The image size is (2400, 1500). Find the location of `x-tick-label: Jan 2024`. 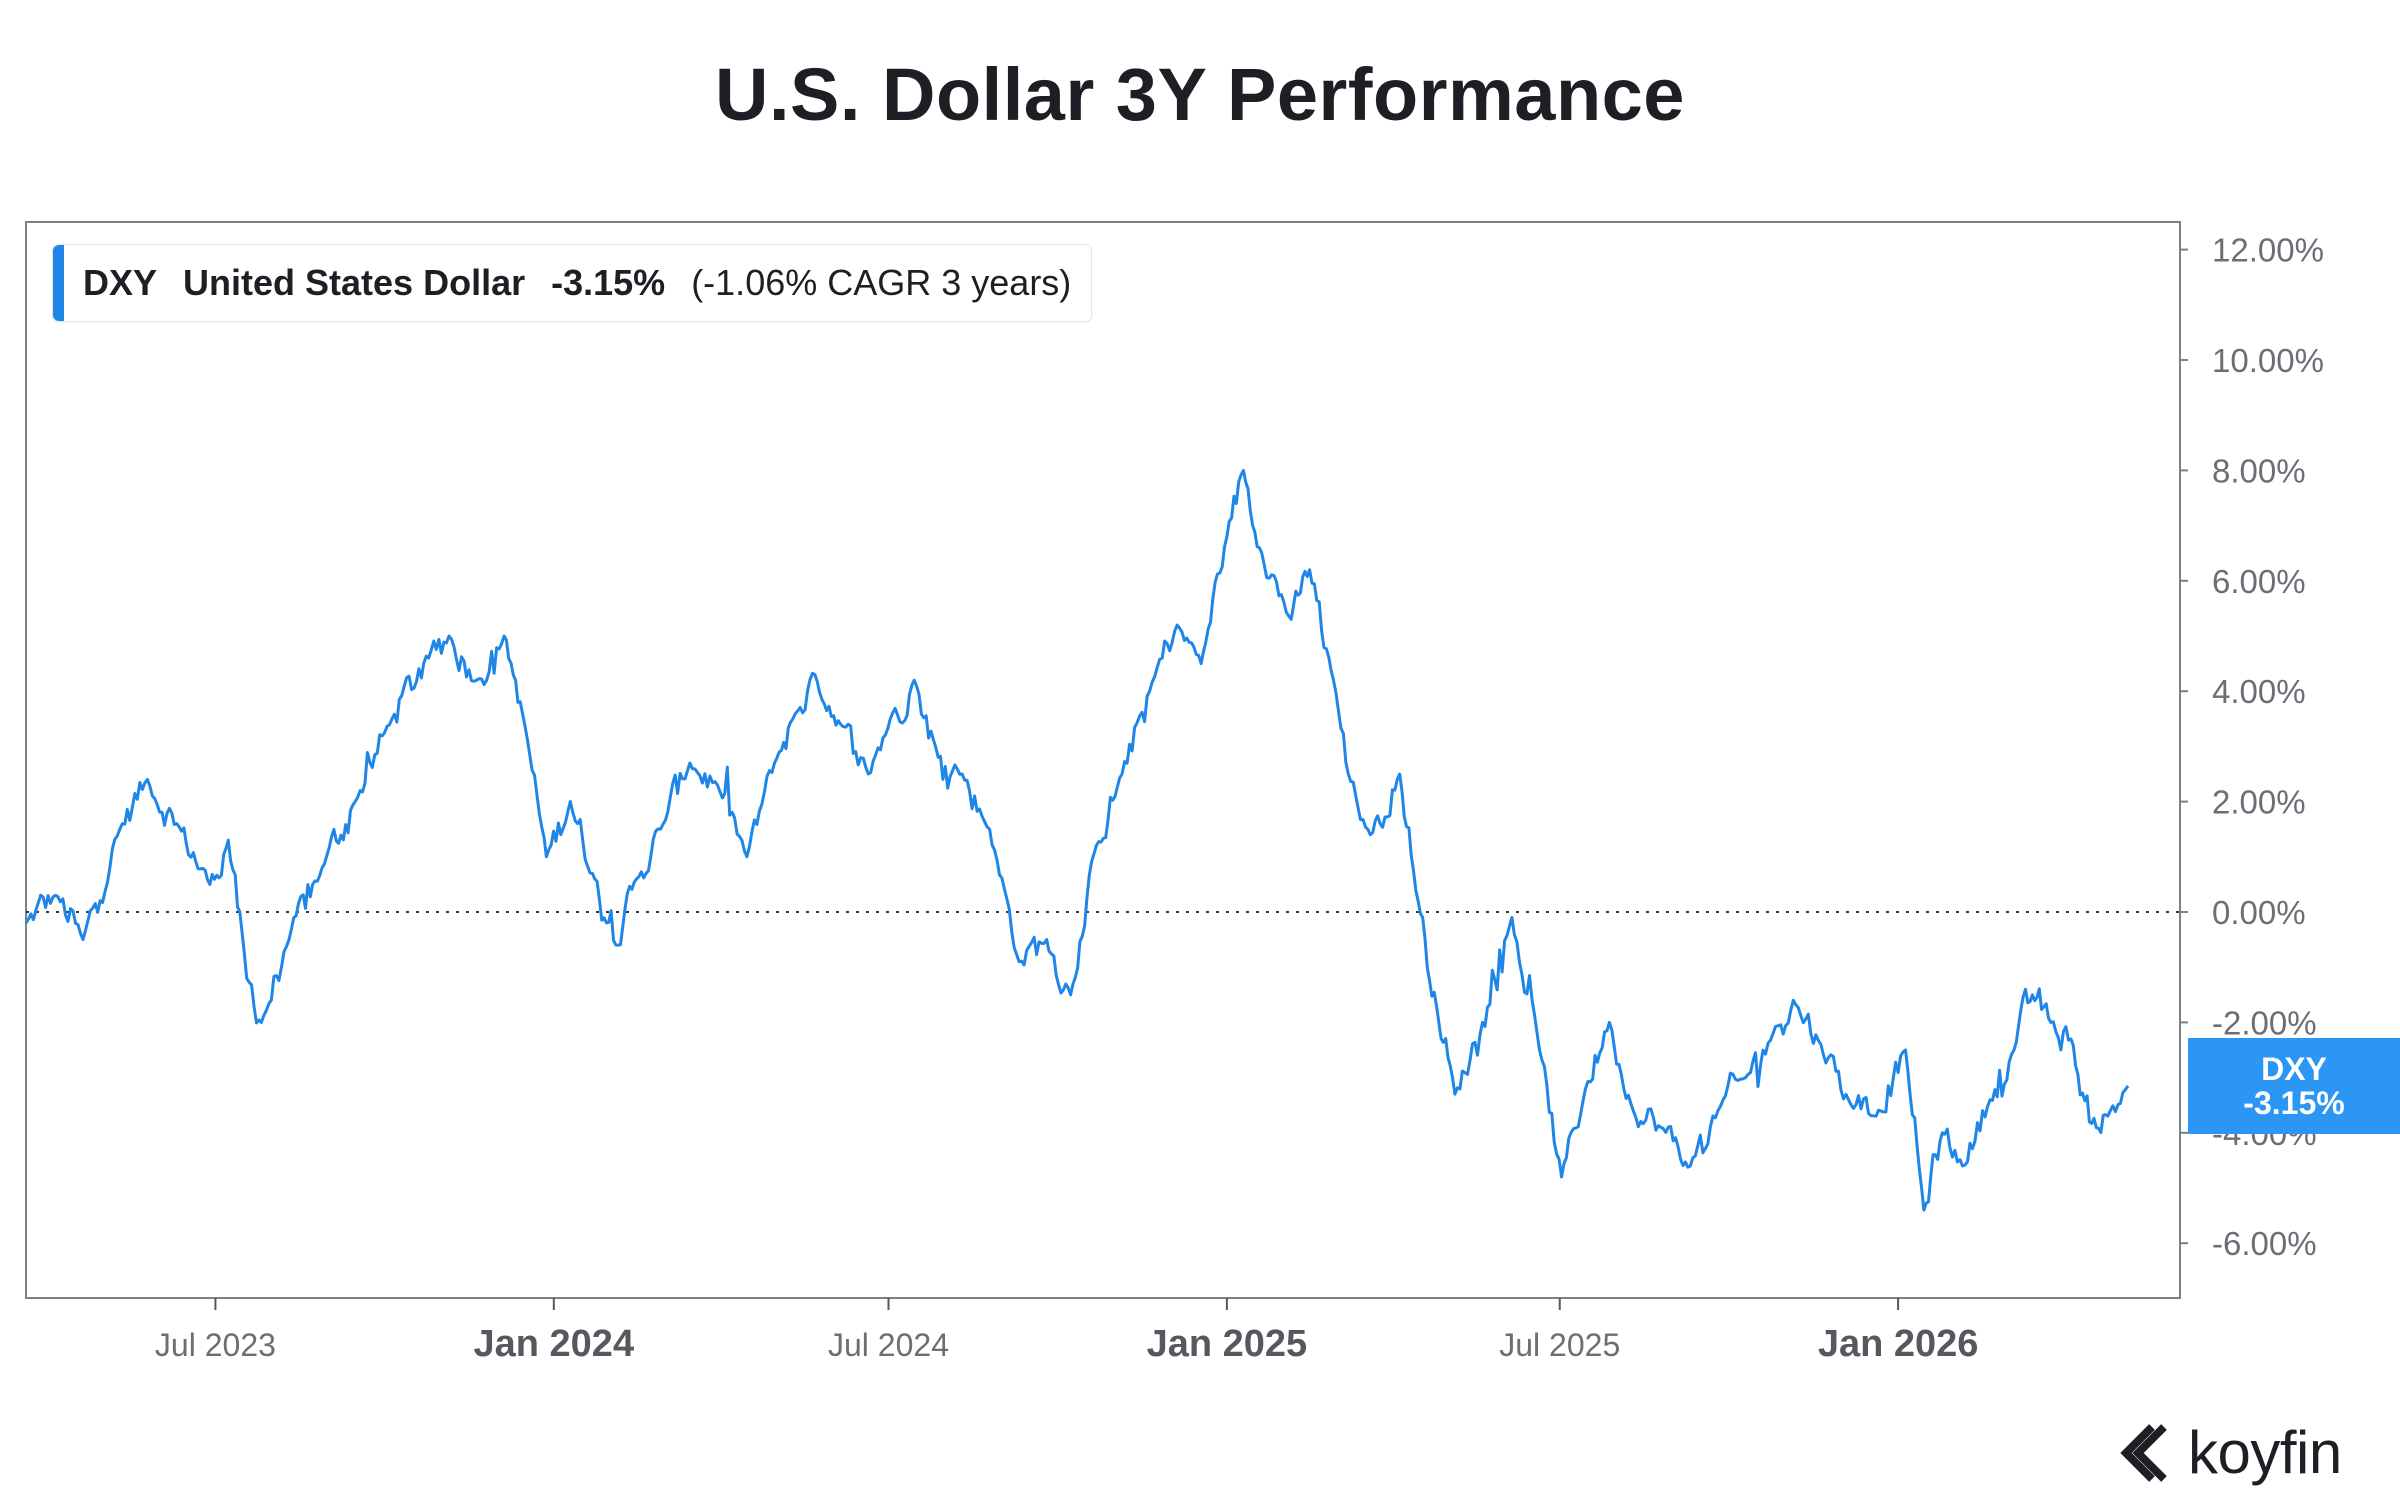

x-tick-label: Jan 2024 is located at coordinates (554, 1344).